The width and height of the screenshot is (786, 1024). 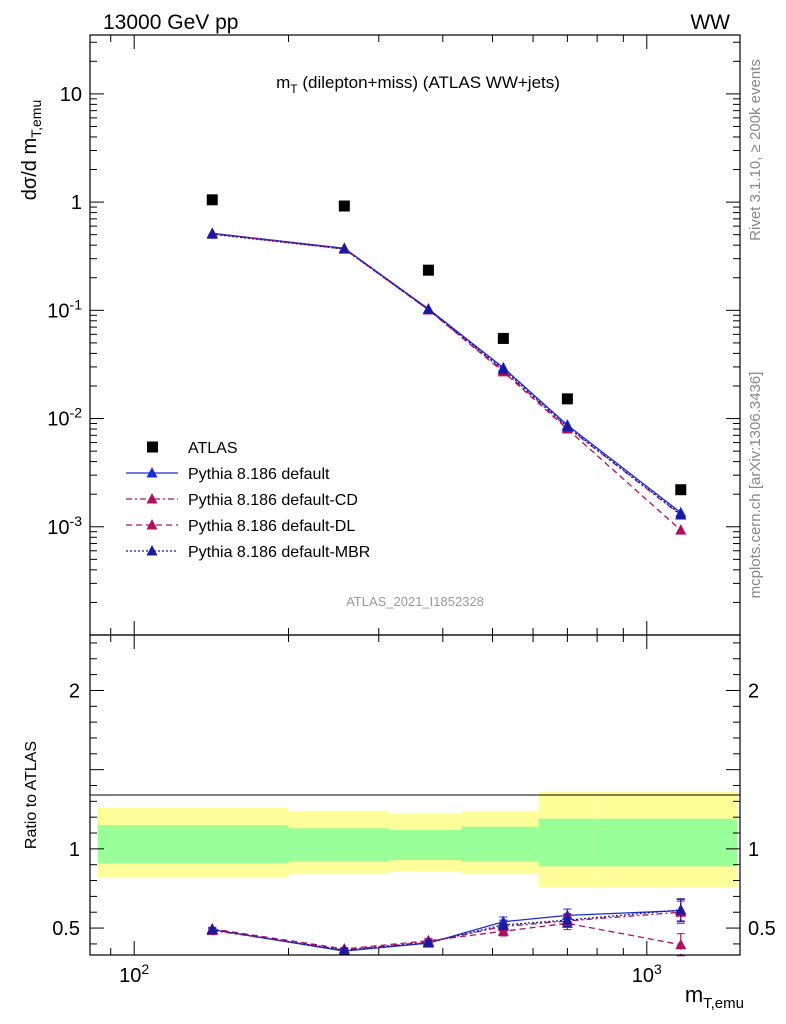 I want to click on y-tick-label: 10, so click(x=71, y=95).